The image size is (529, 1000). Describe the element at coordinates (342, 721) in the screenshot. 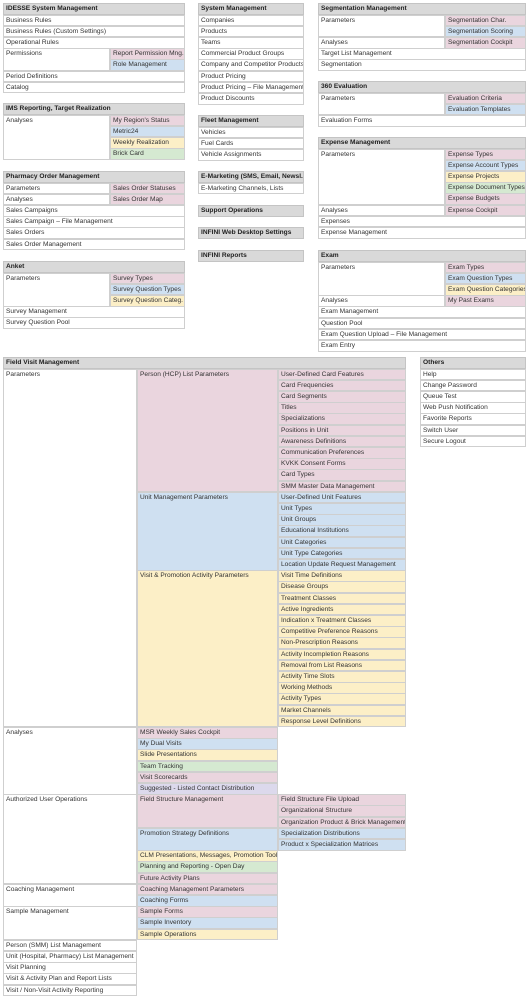

I see `menu-item: Response Level Definitions` at that location.